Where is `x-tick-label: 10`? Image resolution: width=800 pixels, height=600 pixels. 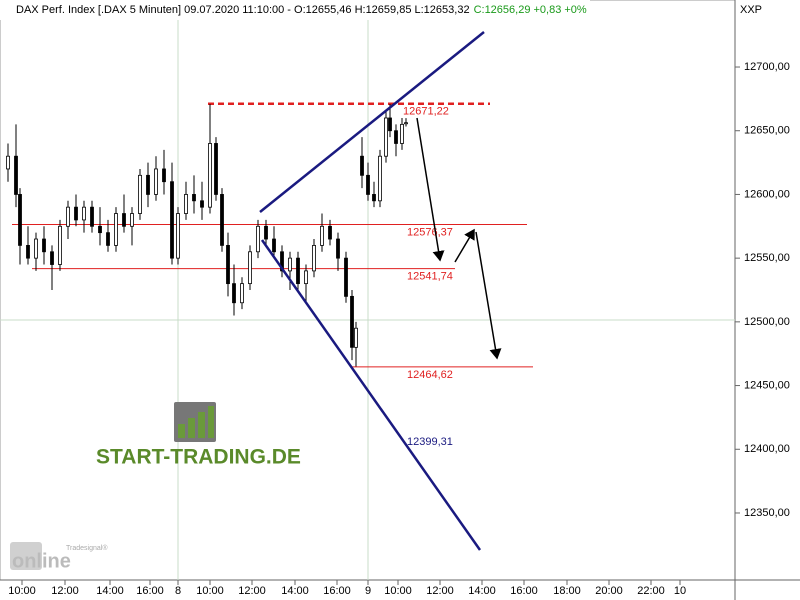
x-tick-label: 10 is located at coordinates (680, 591).